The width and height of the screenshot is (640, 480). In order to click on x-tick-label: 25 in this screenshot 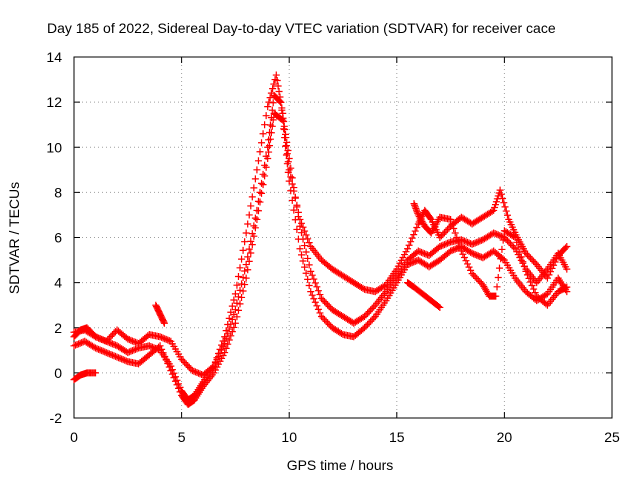, I will do `click(612, 437)`.